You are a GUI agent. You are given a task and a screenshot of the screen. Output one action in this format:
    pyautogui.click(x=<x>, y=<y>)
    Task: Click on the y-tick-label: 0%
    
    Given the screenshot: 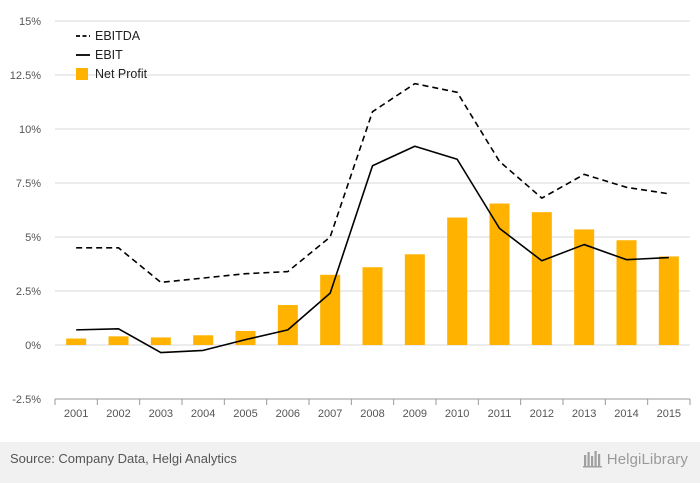 What is the action you would take?
    pyautogui.click(x=33, y=346)
    